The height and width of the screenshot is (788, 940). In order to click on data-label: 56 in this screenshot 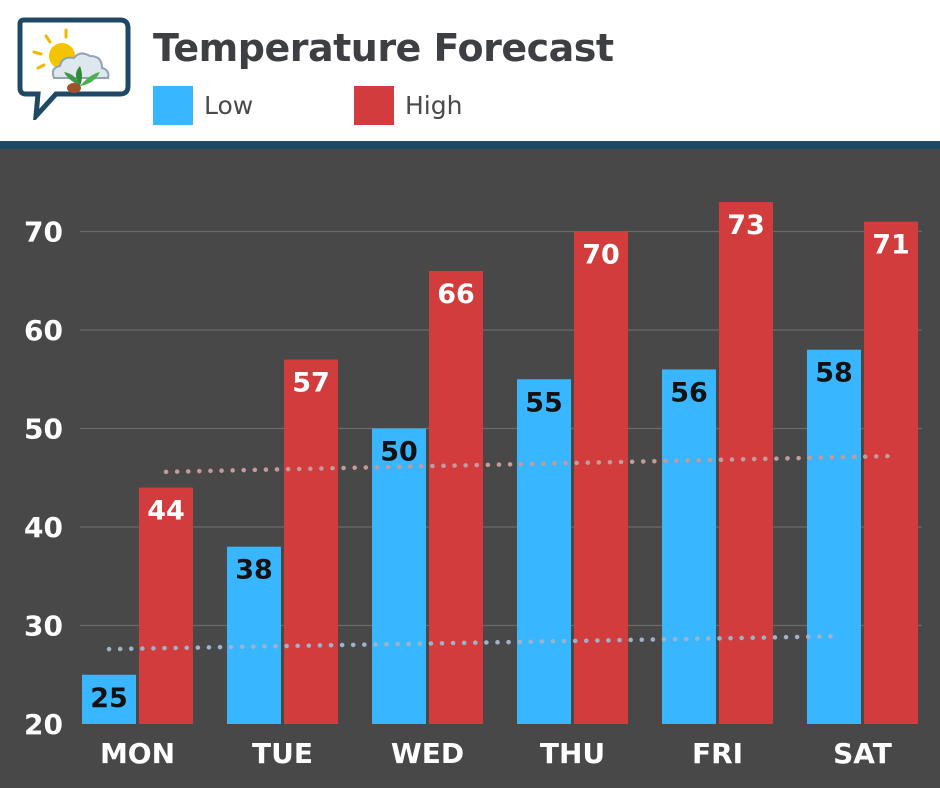, I will do `click(689, 392)`.